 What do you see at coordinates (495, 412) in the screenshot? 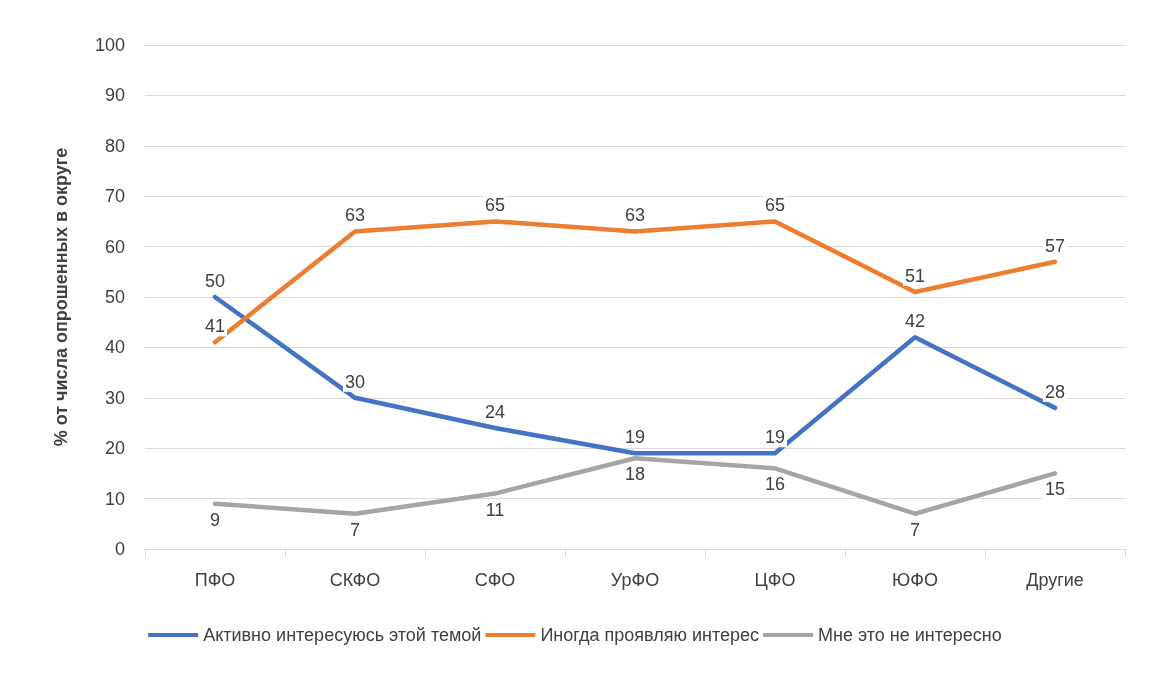
I see `data-label: 24` at bounding box center [495, 412].